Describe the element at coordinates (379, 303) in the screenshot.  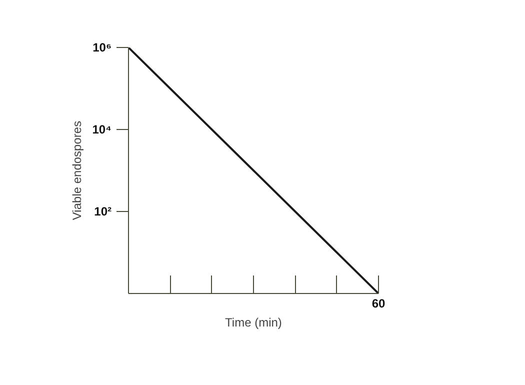
I see `x-tick-label: 60` at that location.